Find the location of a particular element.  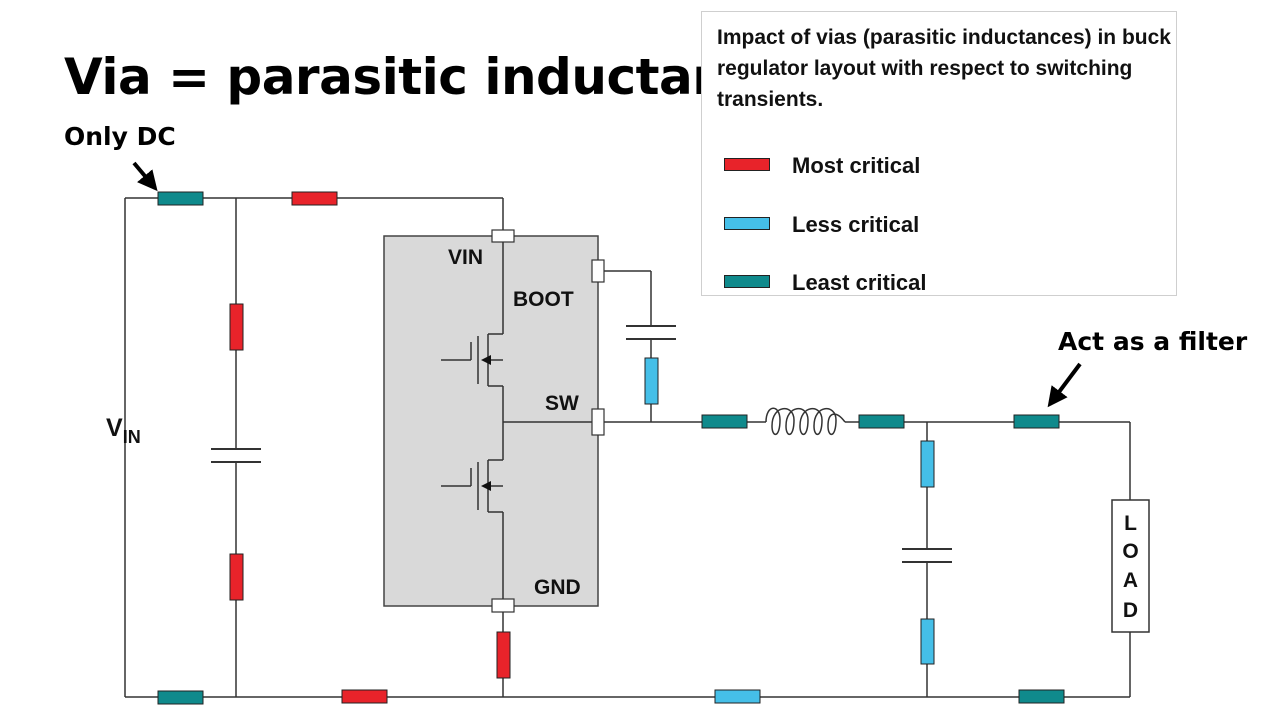

regulator-ic-body is located at coordinates (491, 421).